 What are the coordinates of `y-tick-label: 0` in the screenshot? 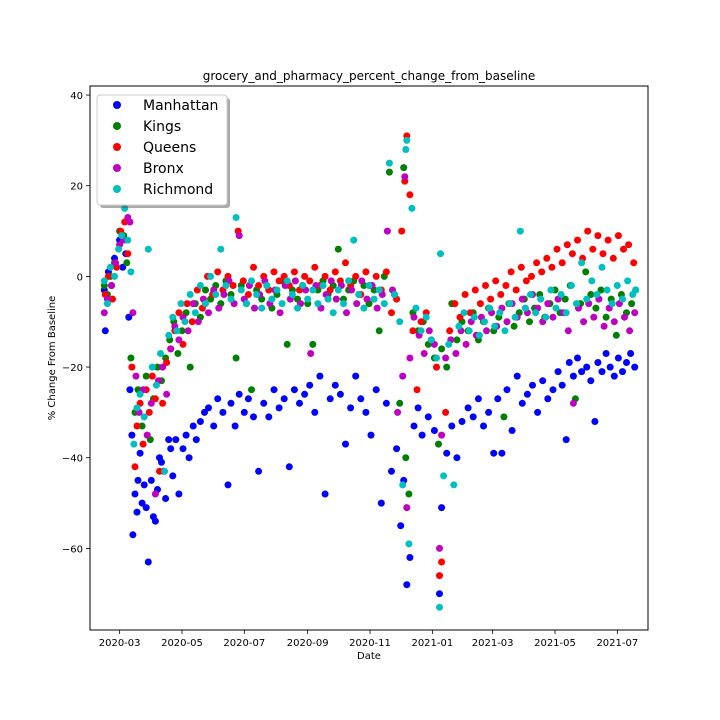 It's located at (80, 277).